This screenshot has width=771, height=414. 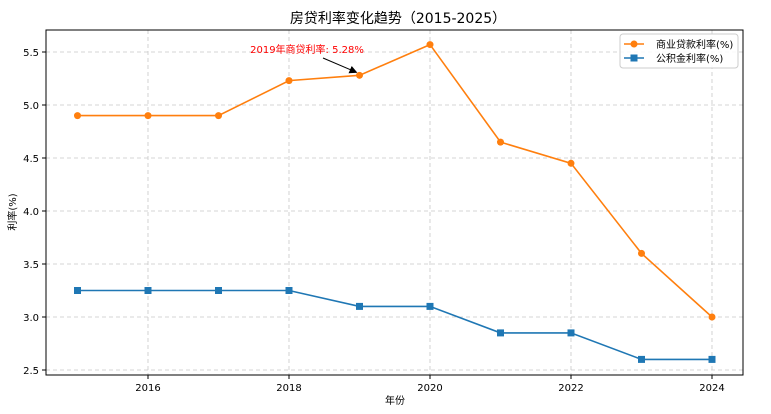 What do you see at coordinates (147, 388) in the screenshot?
I see `x-tick-label: 2016` at bounding box center [147, 388].